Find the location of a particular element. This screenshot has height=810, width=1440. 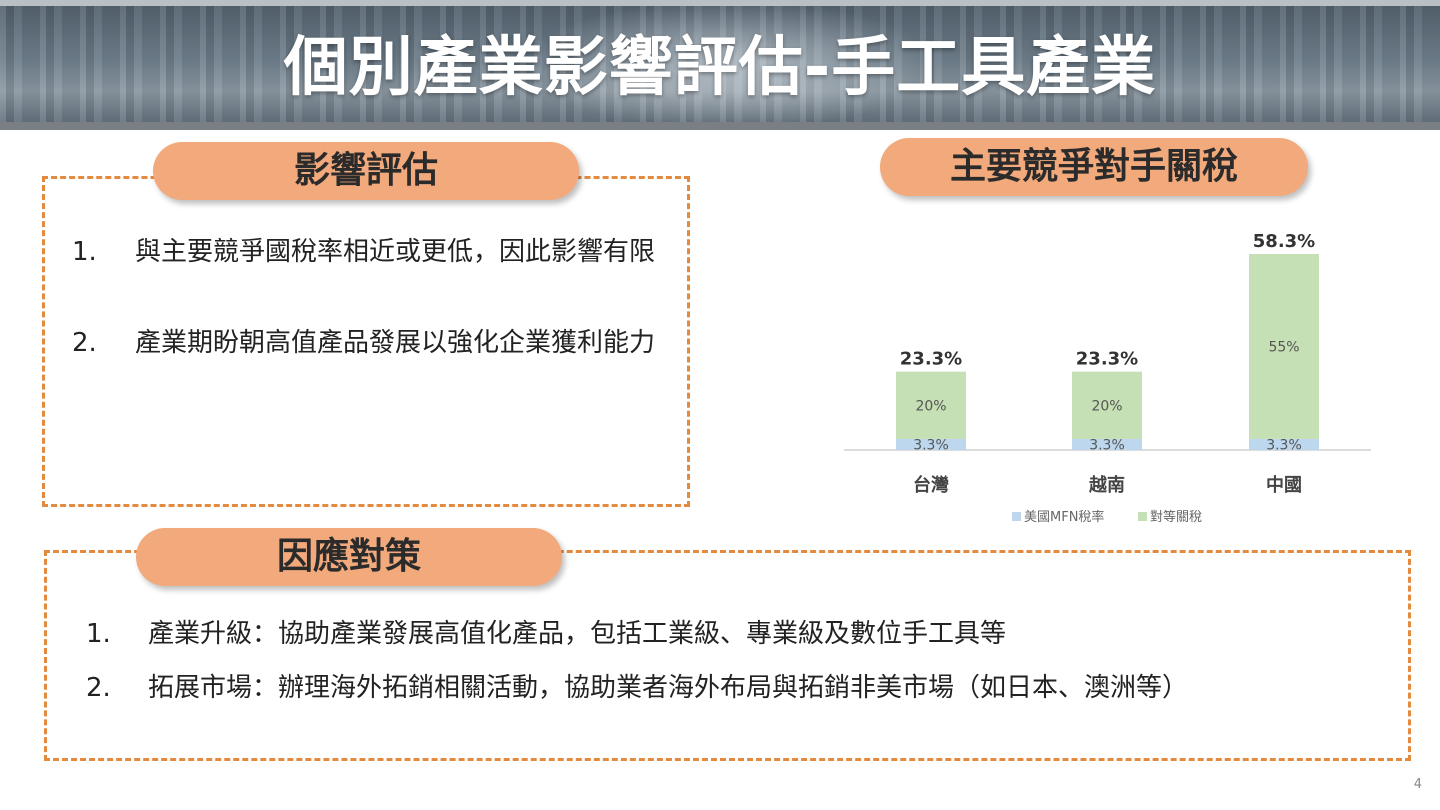

legend-label: 對等關稅 is located at coordinates (1176, 517).